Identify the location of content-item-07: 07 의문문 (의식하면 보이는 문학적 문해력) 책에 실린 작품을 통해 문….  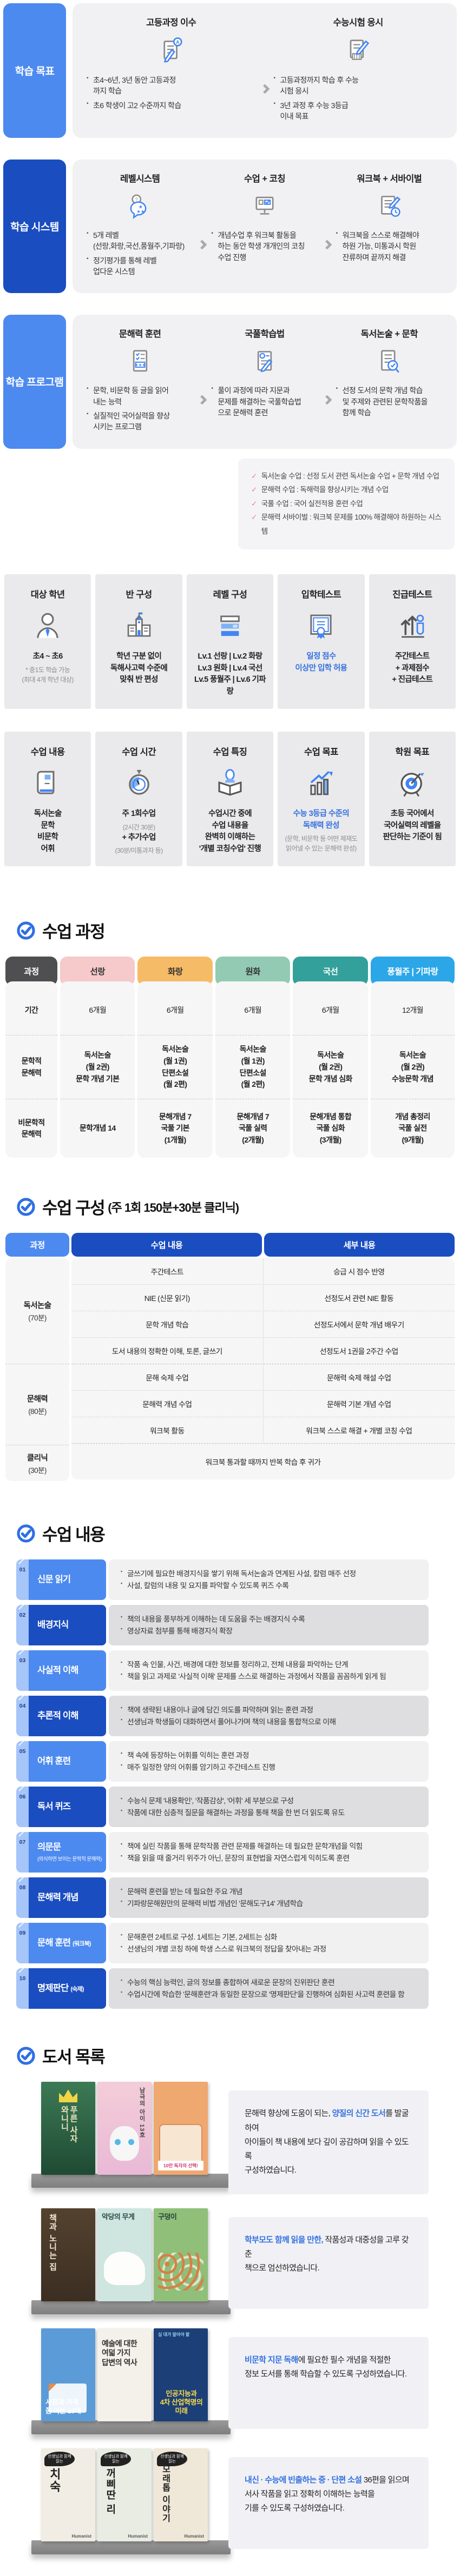
(222, 1852).